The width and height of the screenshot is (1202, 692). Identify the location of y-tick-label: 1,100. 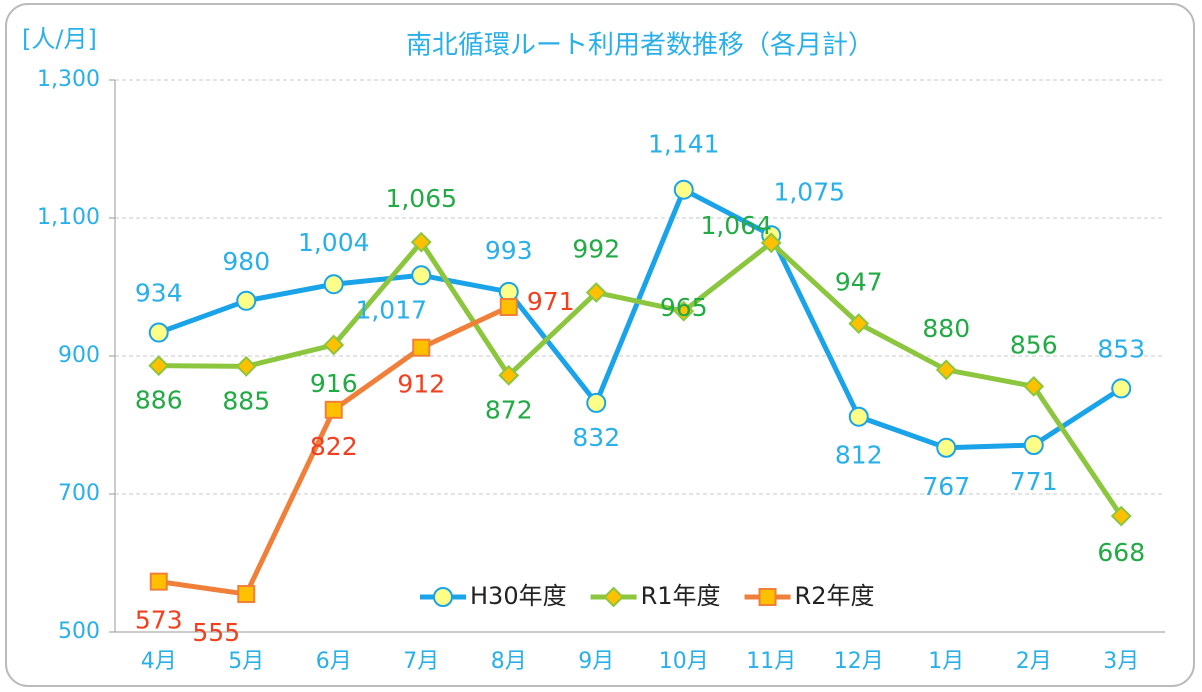
(68, 217).